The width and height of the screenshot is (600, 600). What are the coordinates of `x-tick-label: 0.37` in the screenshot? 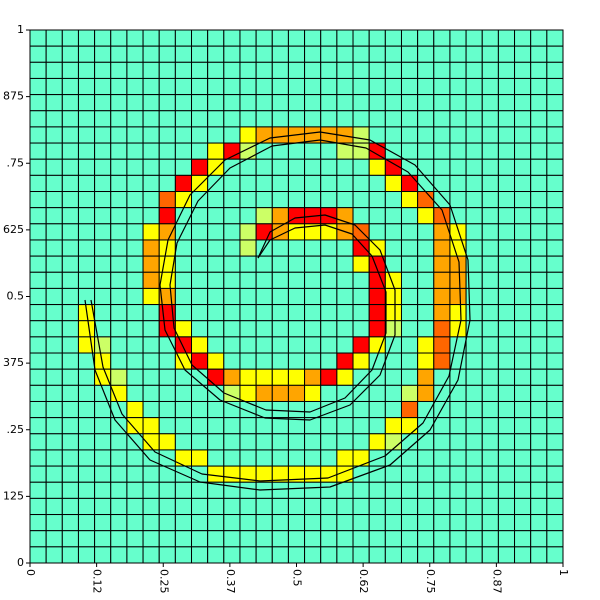 It's located at (230, 581).